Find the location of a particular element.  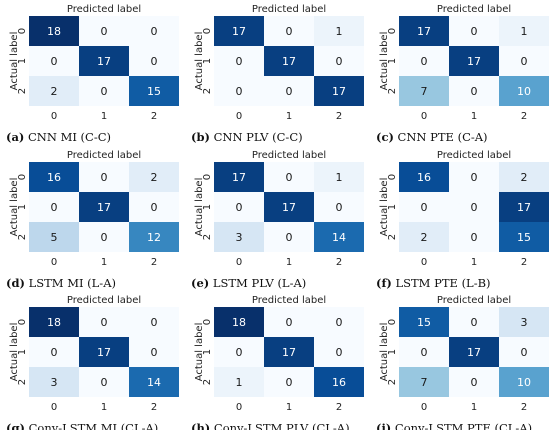

caption-letter: (i) is located at coordinates (383, 425).